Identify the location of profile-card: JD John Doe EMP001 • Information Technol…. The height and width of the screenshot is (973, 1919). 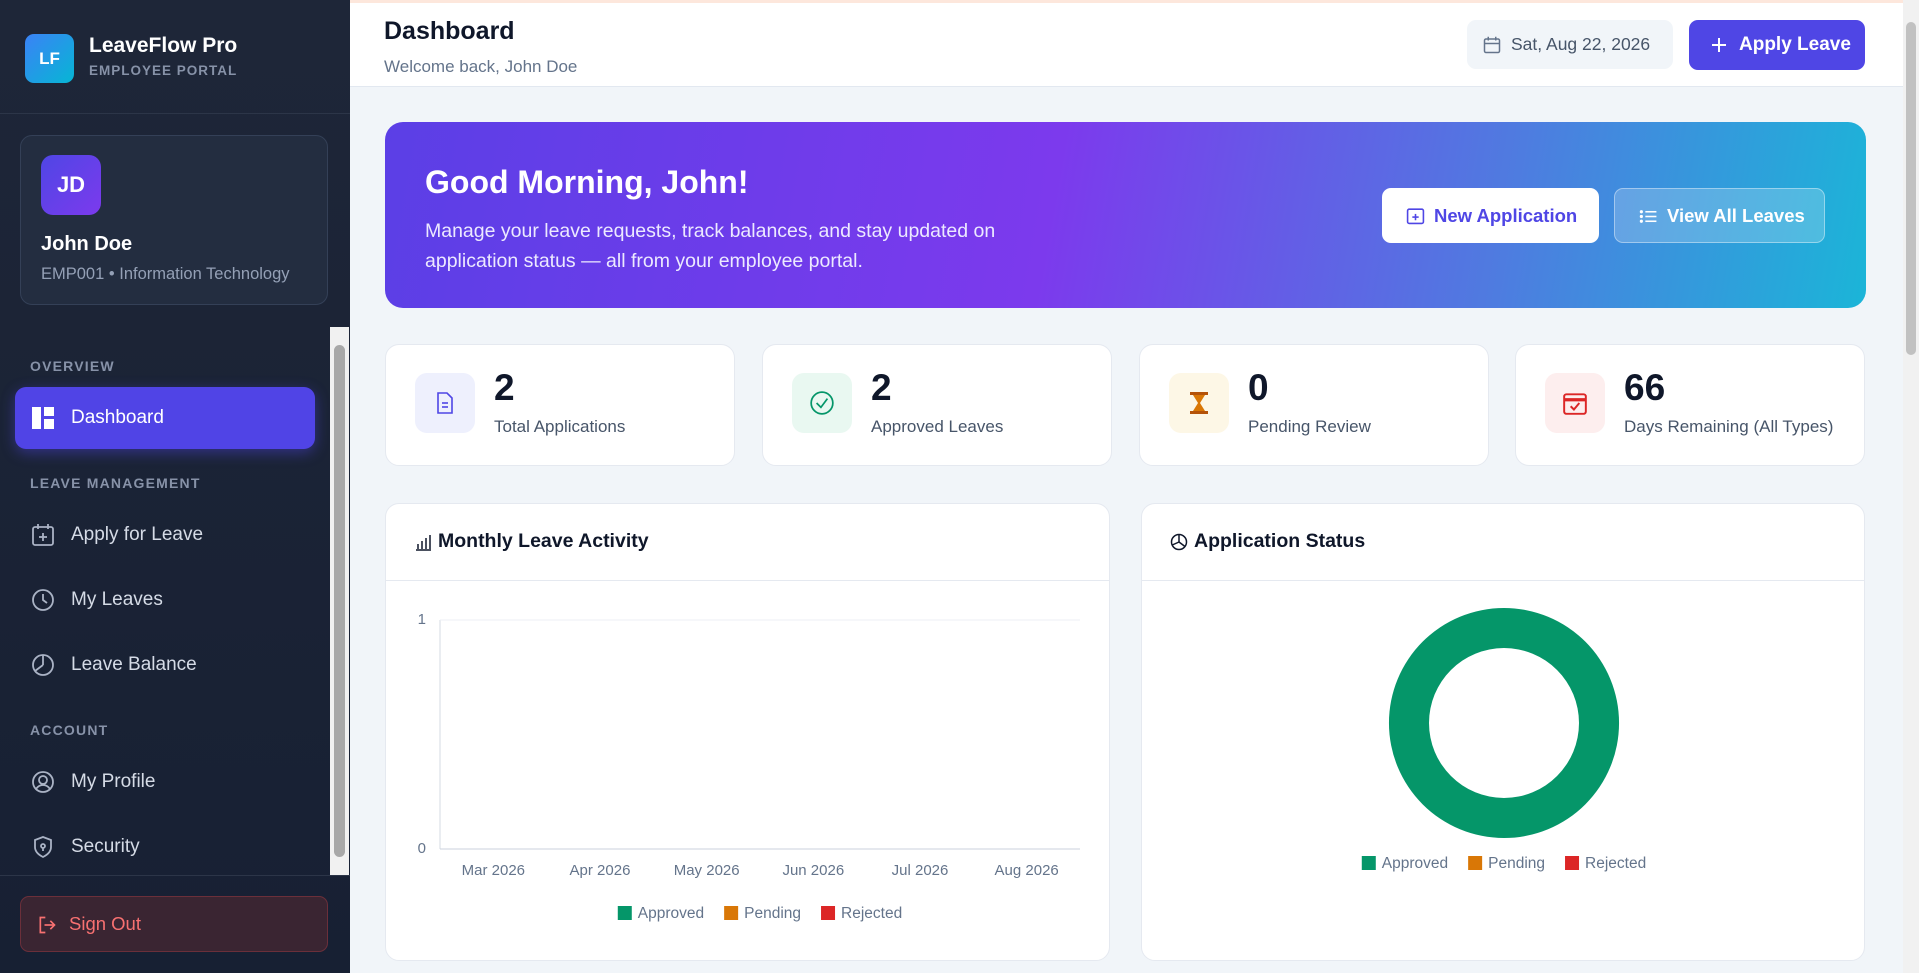
(174, 220).